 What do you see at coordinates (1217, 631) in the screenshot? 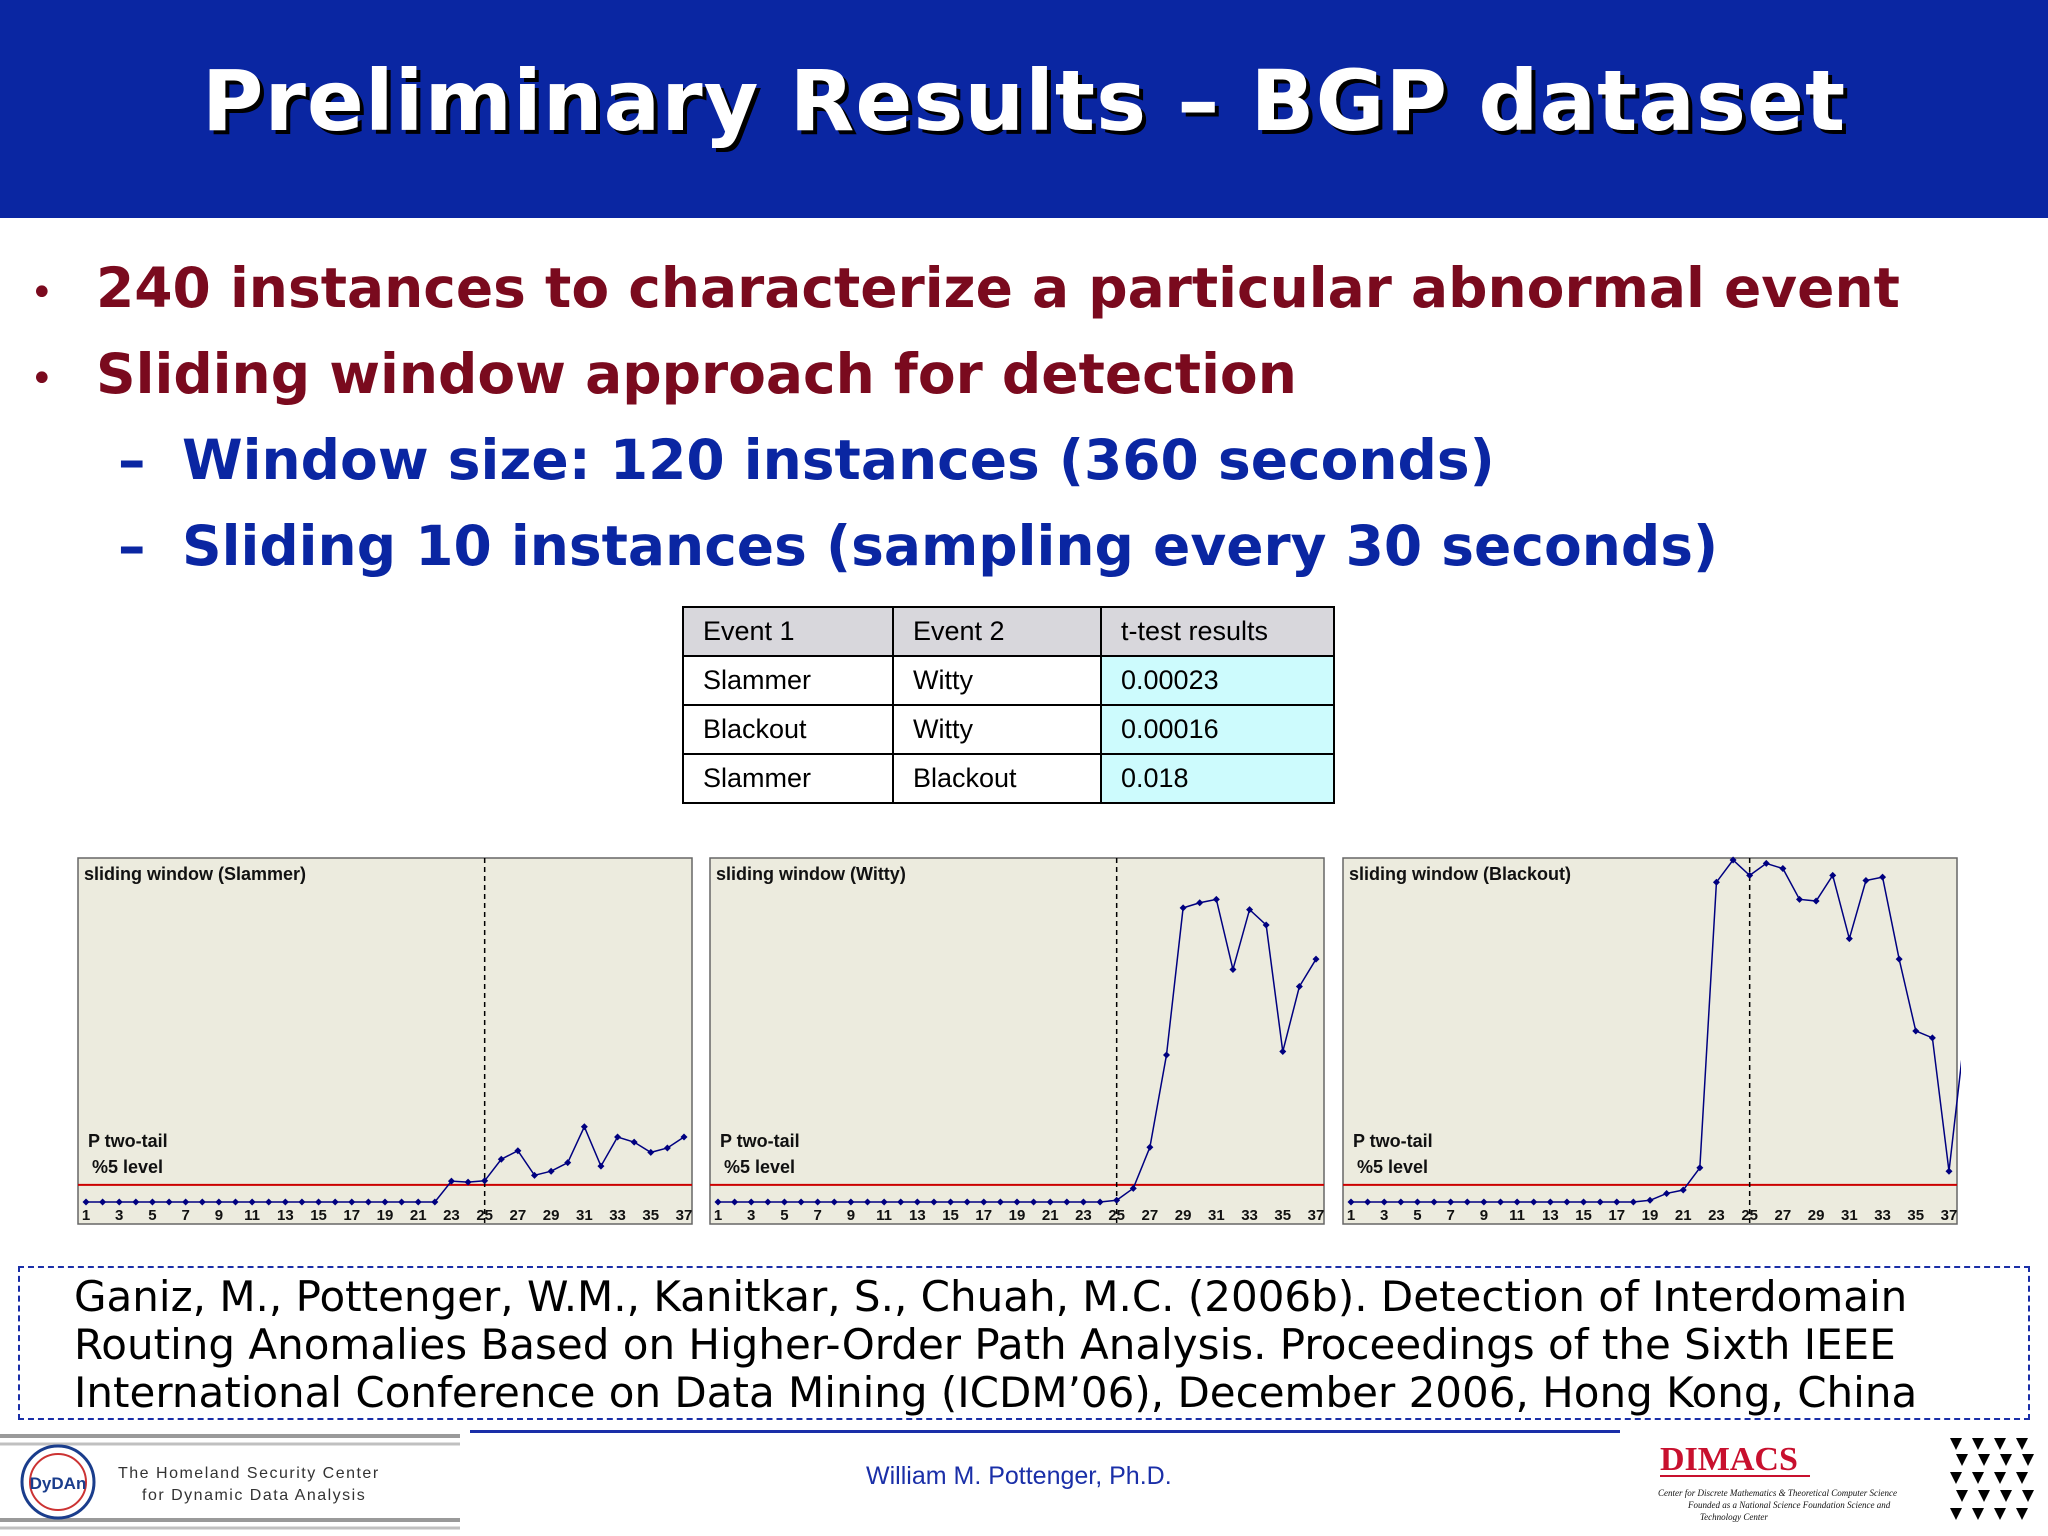
I see `table-header-cell: t-test results` at bounding box center [1217, 631].